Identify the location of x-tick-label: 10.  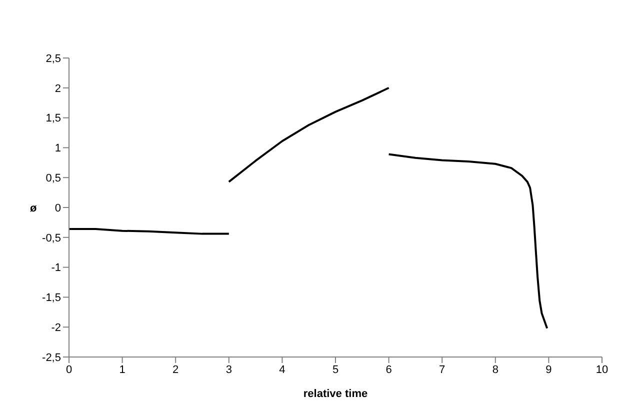
(602, 370).